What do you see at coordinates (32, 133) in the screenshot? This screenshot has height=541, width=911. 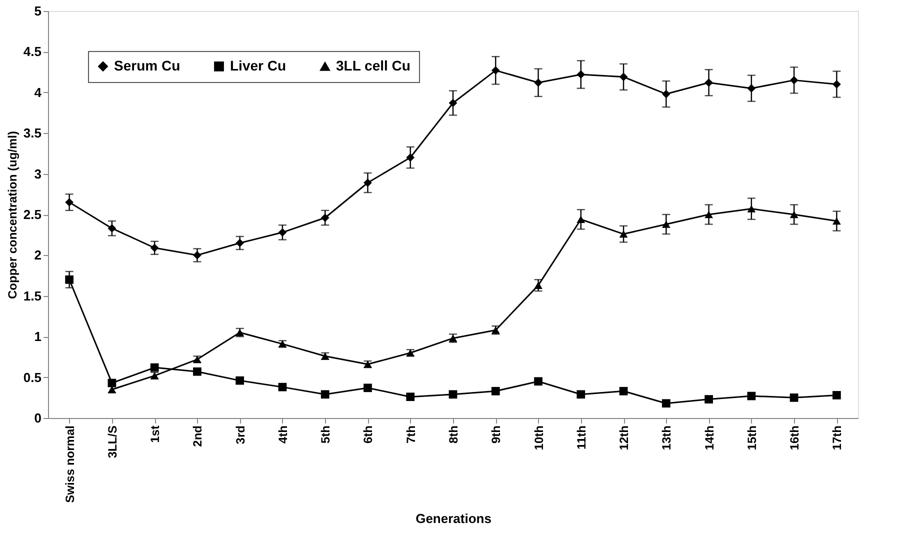 I see `y-tick-label: 3.5` at bounding box center [32, 133].